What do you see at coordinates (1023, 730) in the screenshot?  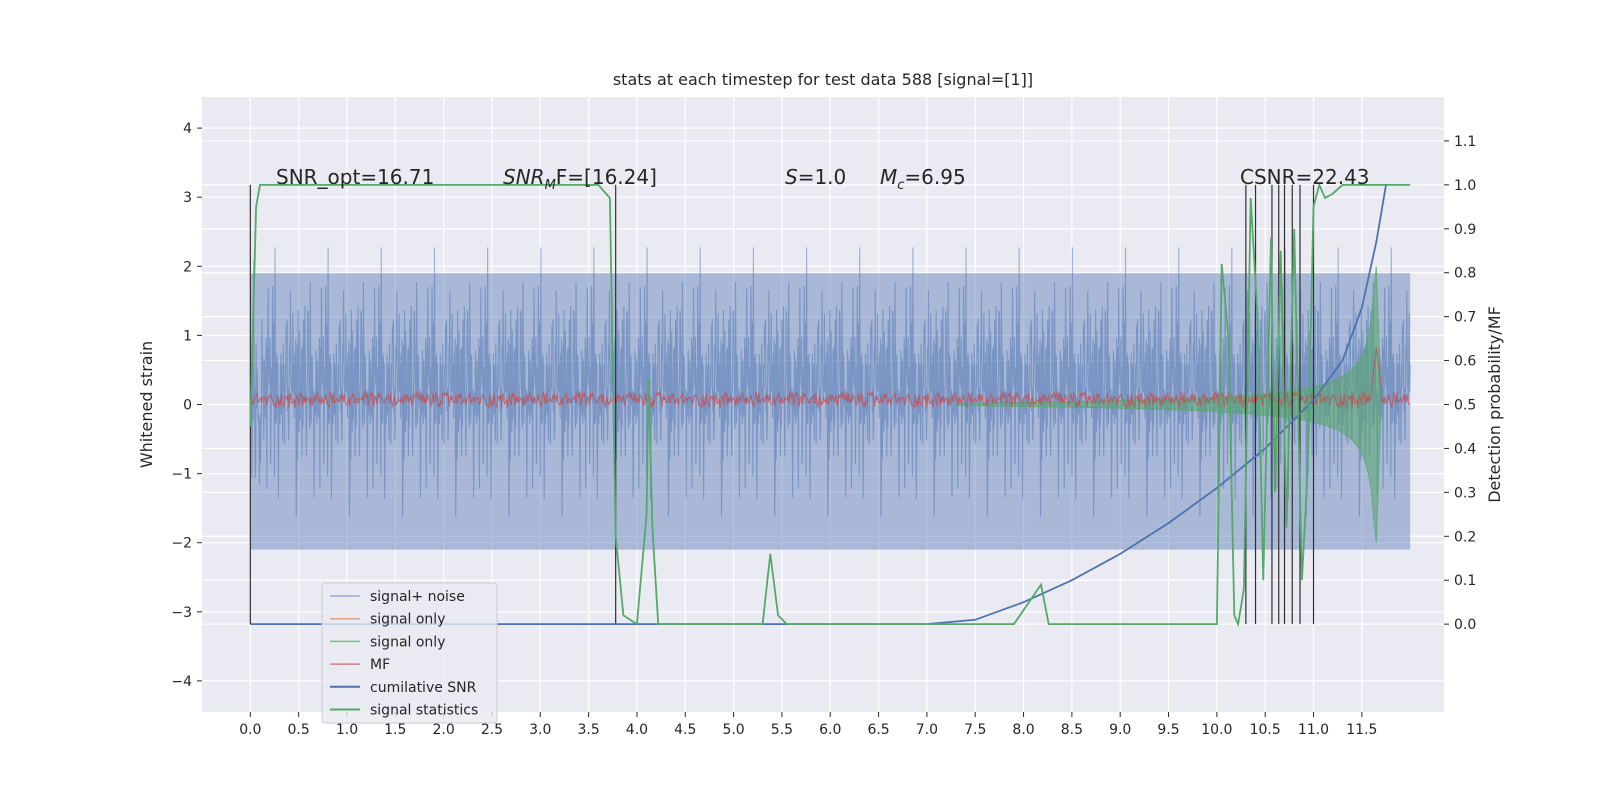 I see `x-tick-label: 8.0` at bounding box center [1023, 730].